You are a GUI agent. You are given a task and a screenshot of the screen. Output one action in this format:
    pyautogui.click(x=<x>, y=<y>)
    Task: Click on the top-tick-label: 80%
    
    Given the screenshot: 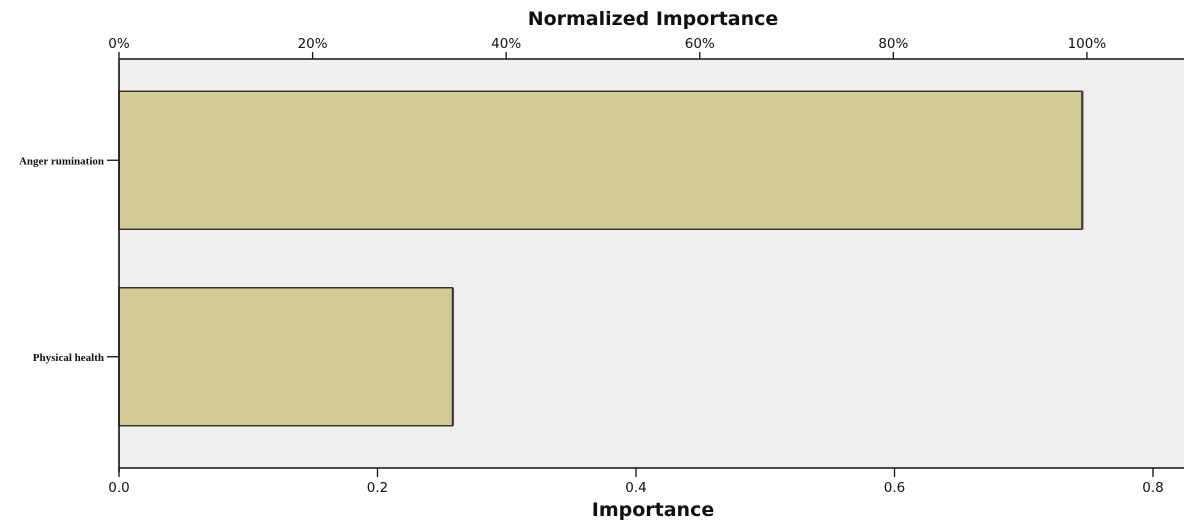 What is the action you would take?
    pyautogui.click(x=893, y=44)
    